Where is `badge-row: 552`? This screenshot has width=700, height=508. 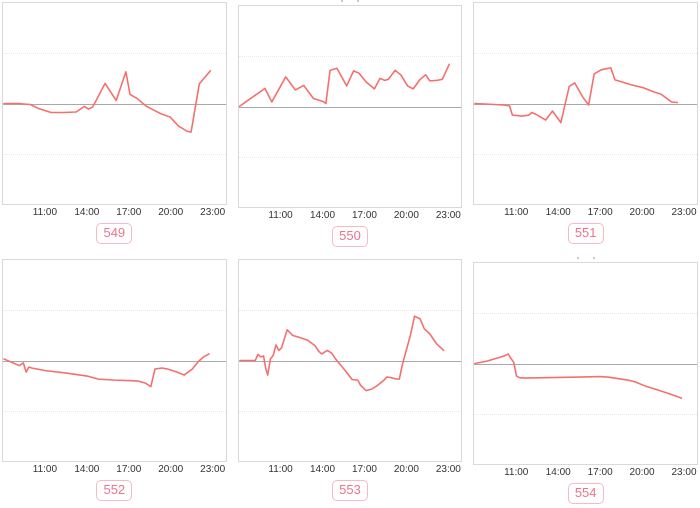
badge-row: 552 is located at coordinates (114, 491).